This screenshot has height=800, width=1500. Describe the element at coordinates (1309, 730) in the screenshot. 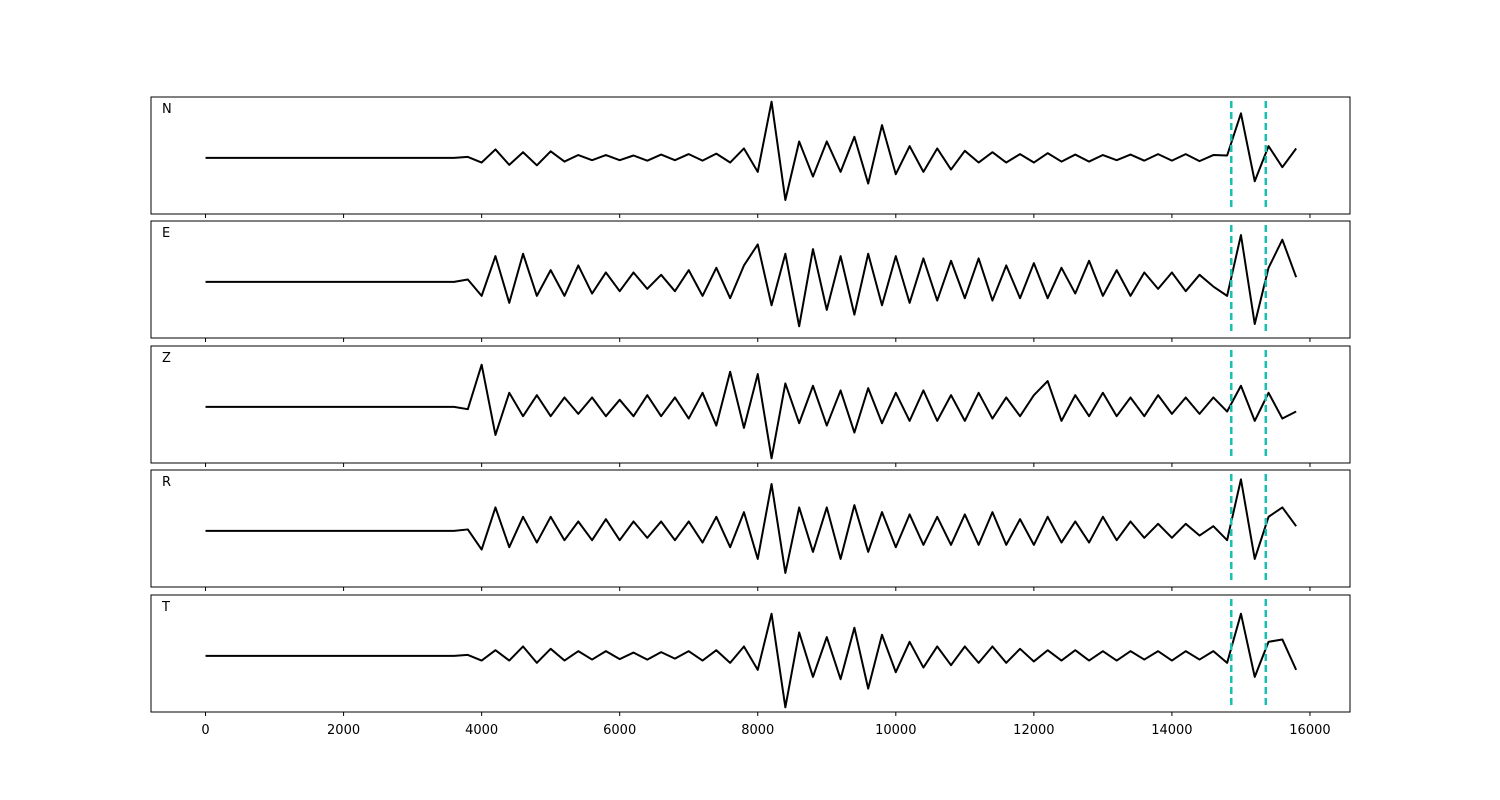

I see `x-tick-label: 16000` at that location.